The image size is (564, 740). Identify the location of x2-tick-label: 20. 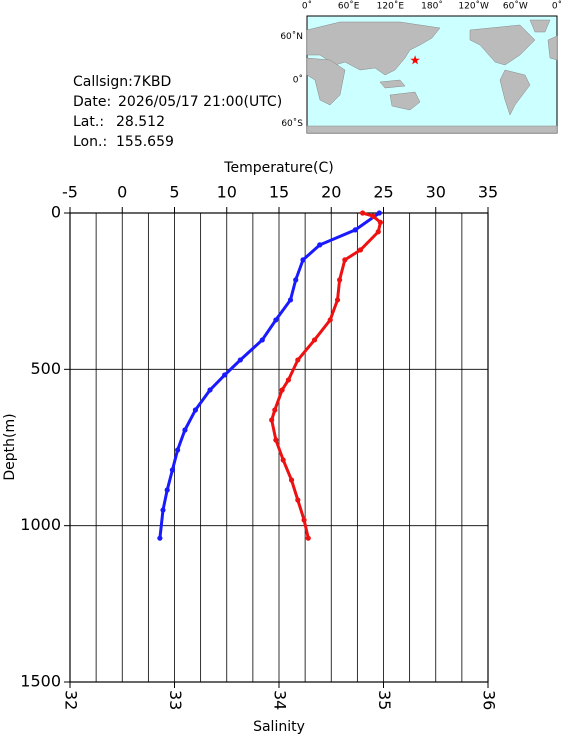
(331, 192).